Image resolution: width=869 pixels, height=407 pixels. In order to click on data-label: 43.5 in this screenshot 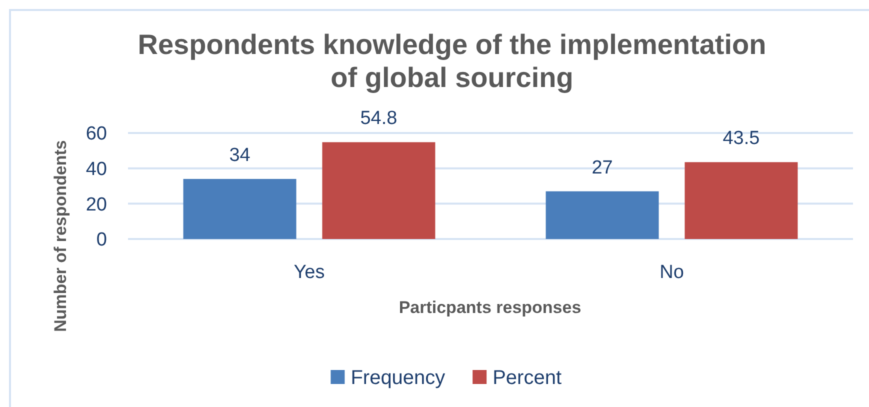, I will do `click(741, 139)`.